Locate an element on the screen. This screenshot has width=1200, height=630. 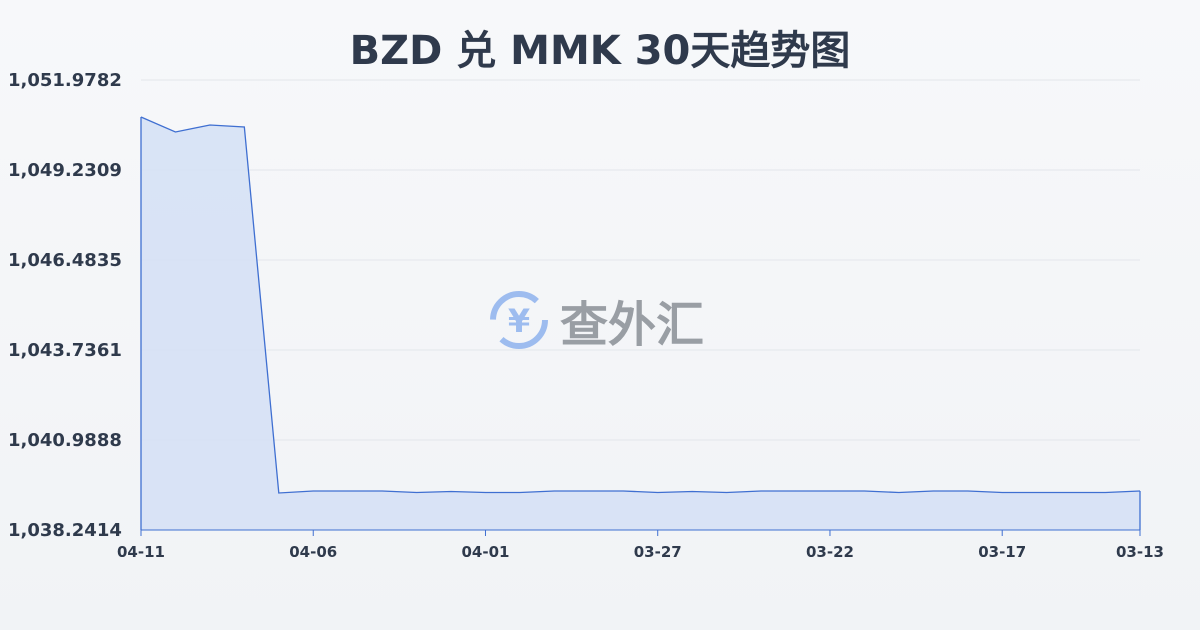
yen-exchange-icon: ¥ is located at coordinates (519, 320).